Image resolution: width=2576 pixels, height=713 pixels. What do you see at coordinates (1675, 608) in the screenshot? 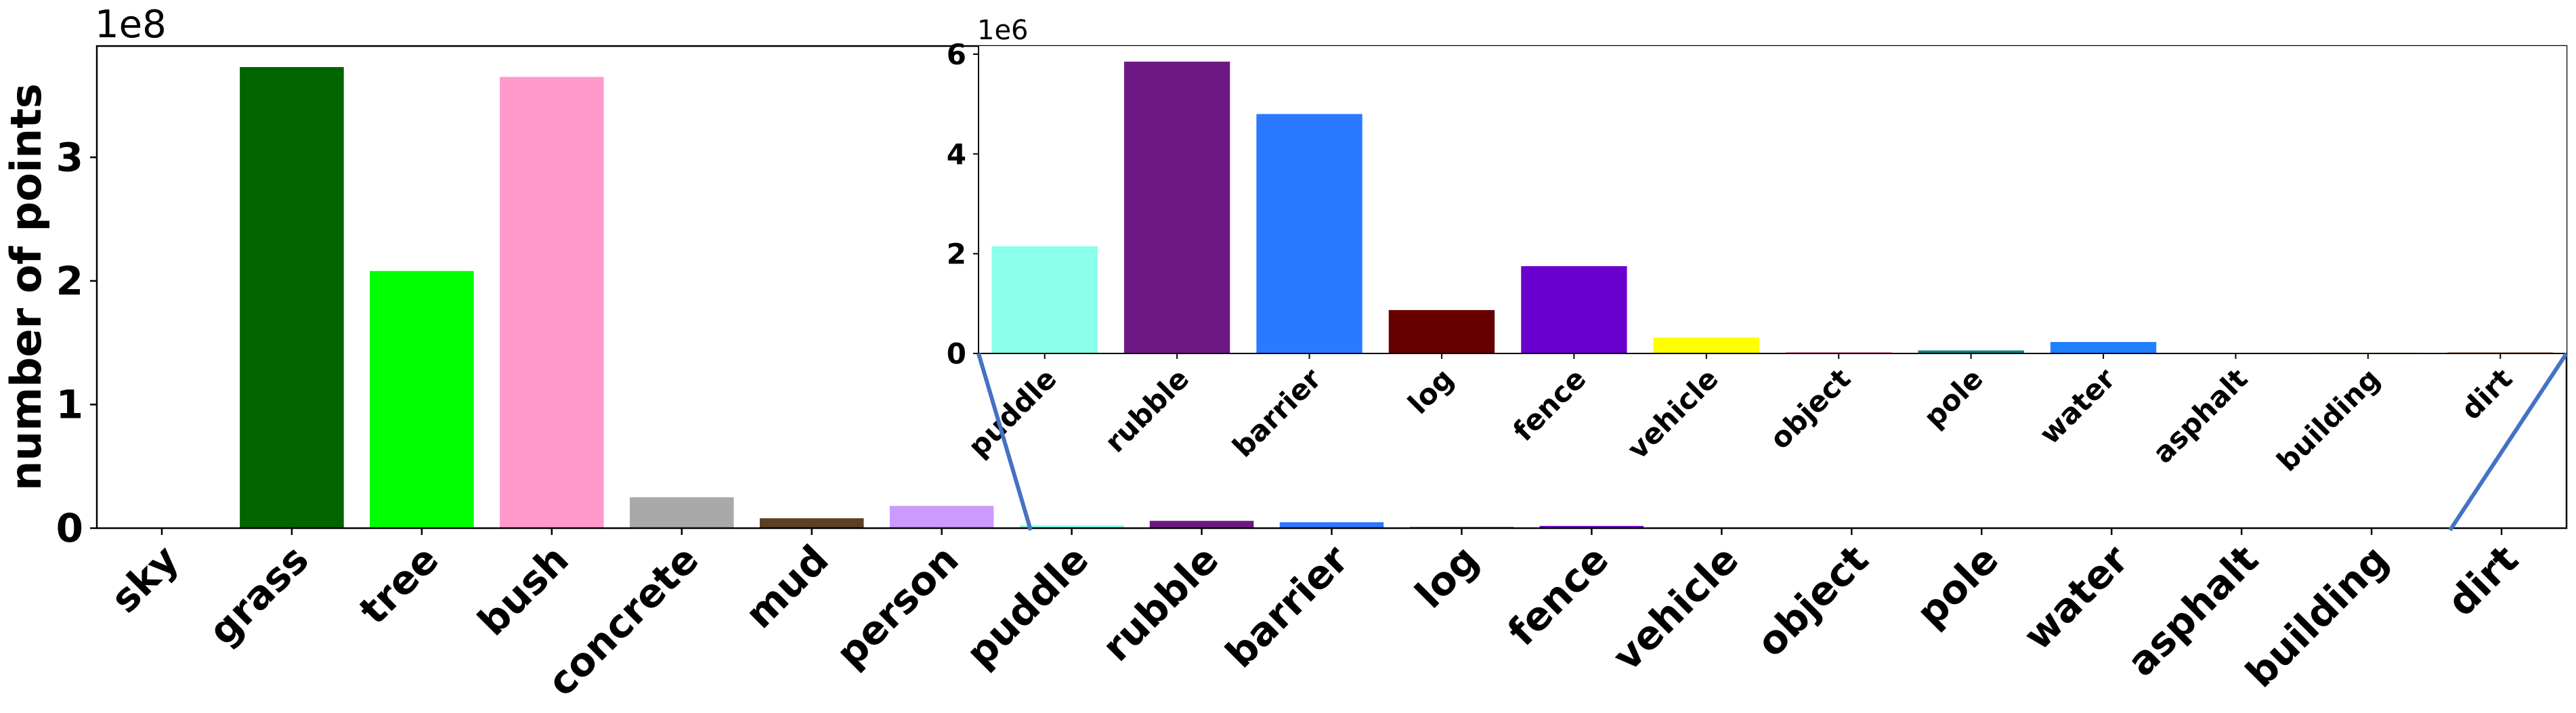
I see `x-tick-label: vehicle` at bounding box center [1675, 608].